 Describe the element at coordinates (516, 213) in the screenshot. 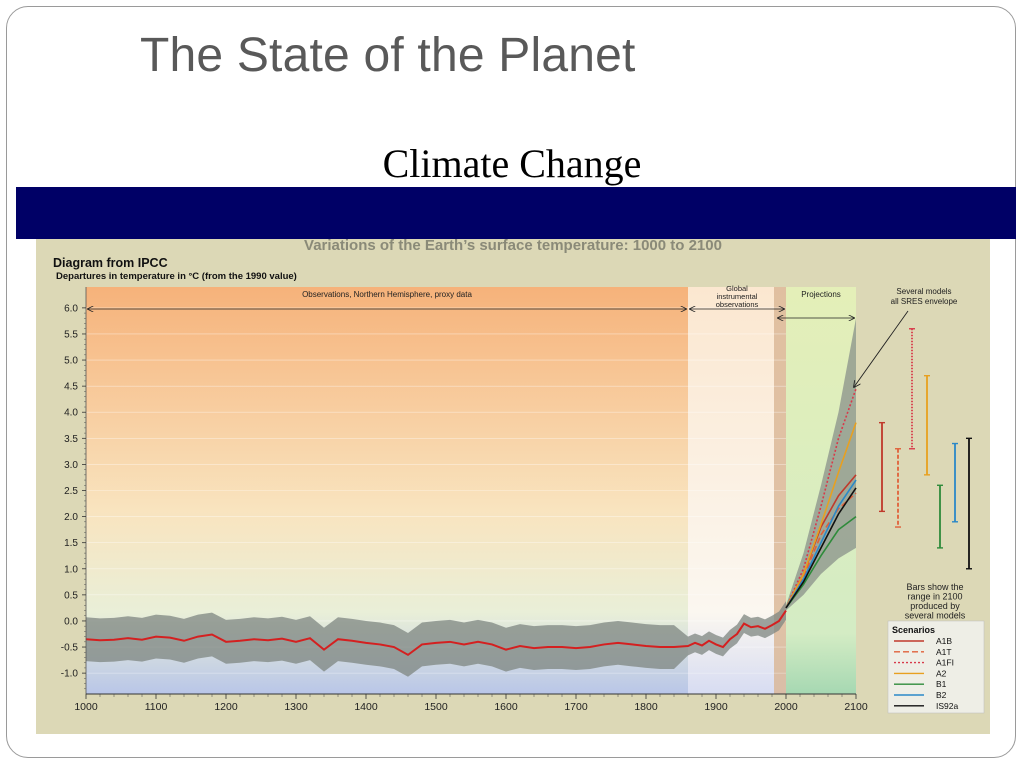

I see `title-band` at that location.